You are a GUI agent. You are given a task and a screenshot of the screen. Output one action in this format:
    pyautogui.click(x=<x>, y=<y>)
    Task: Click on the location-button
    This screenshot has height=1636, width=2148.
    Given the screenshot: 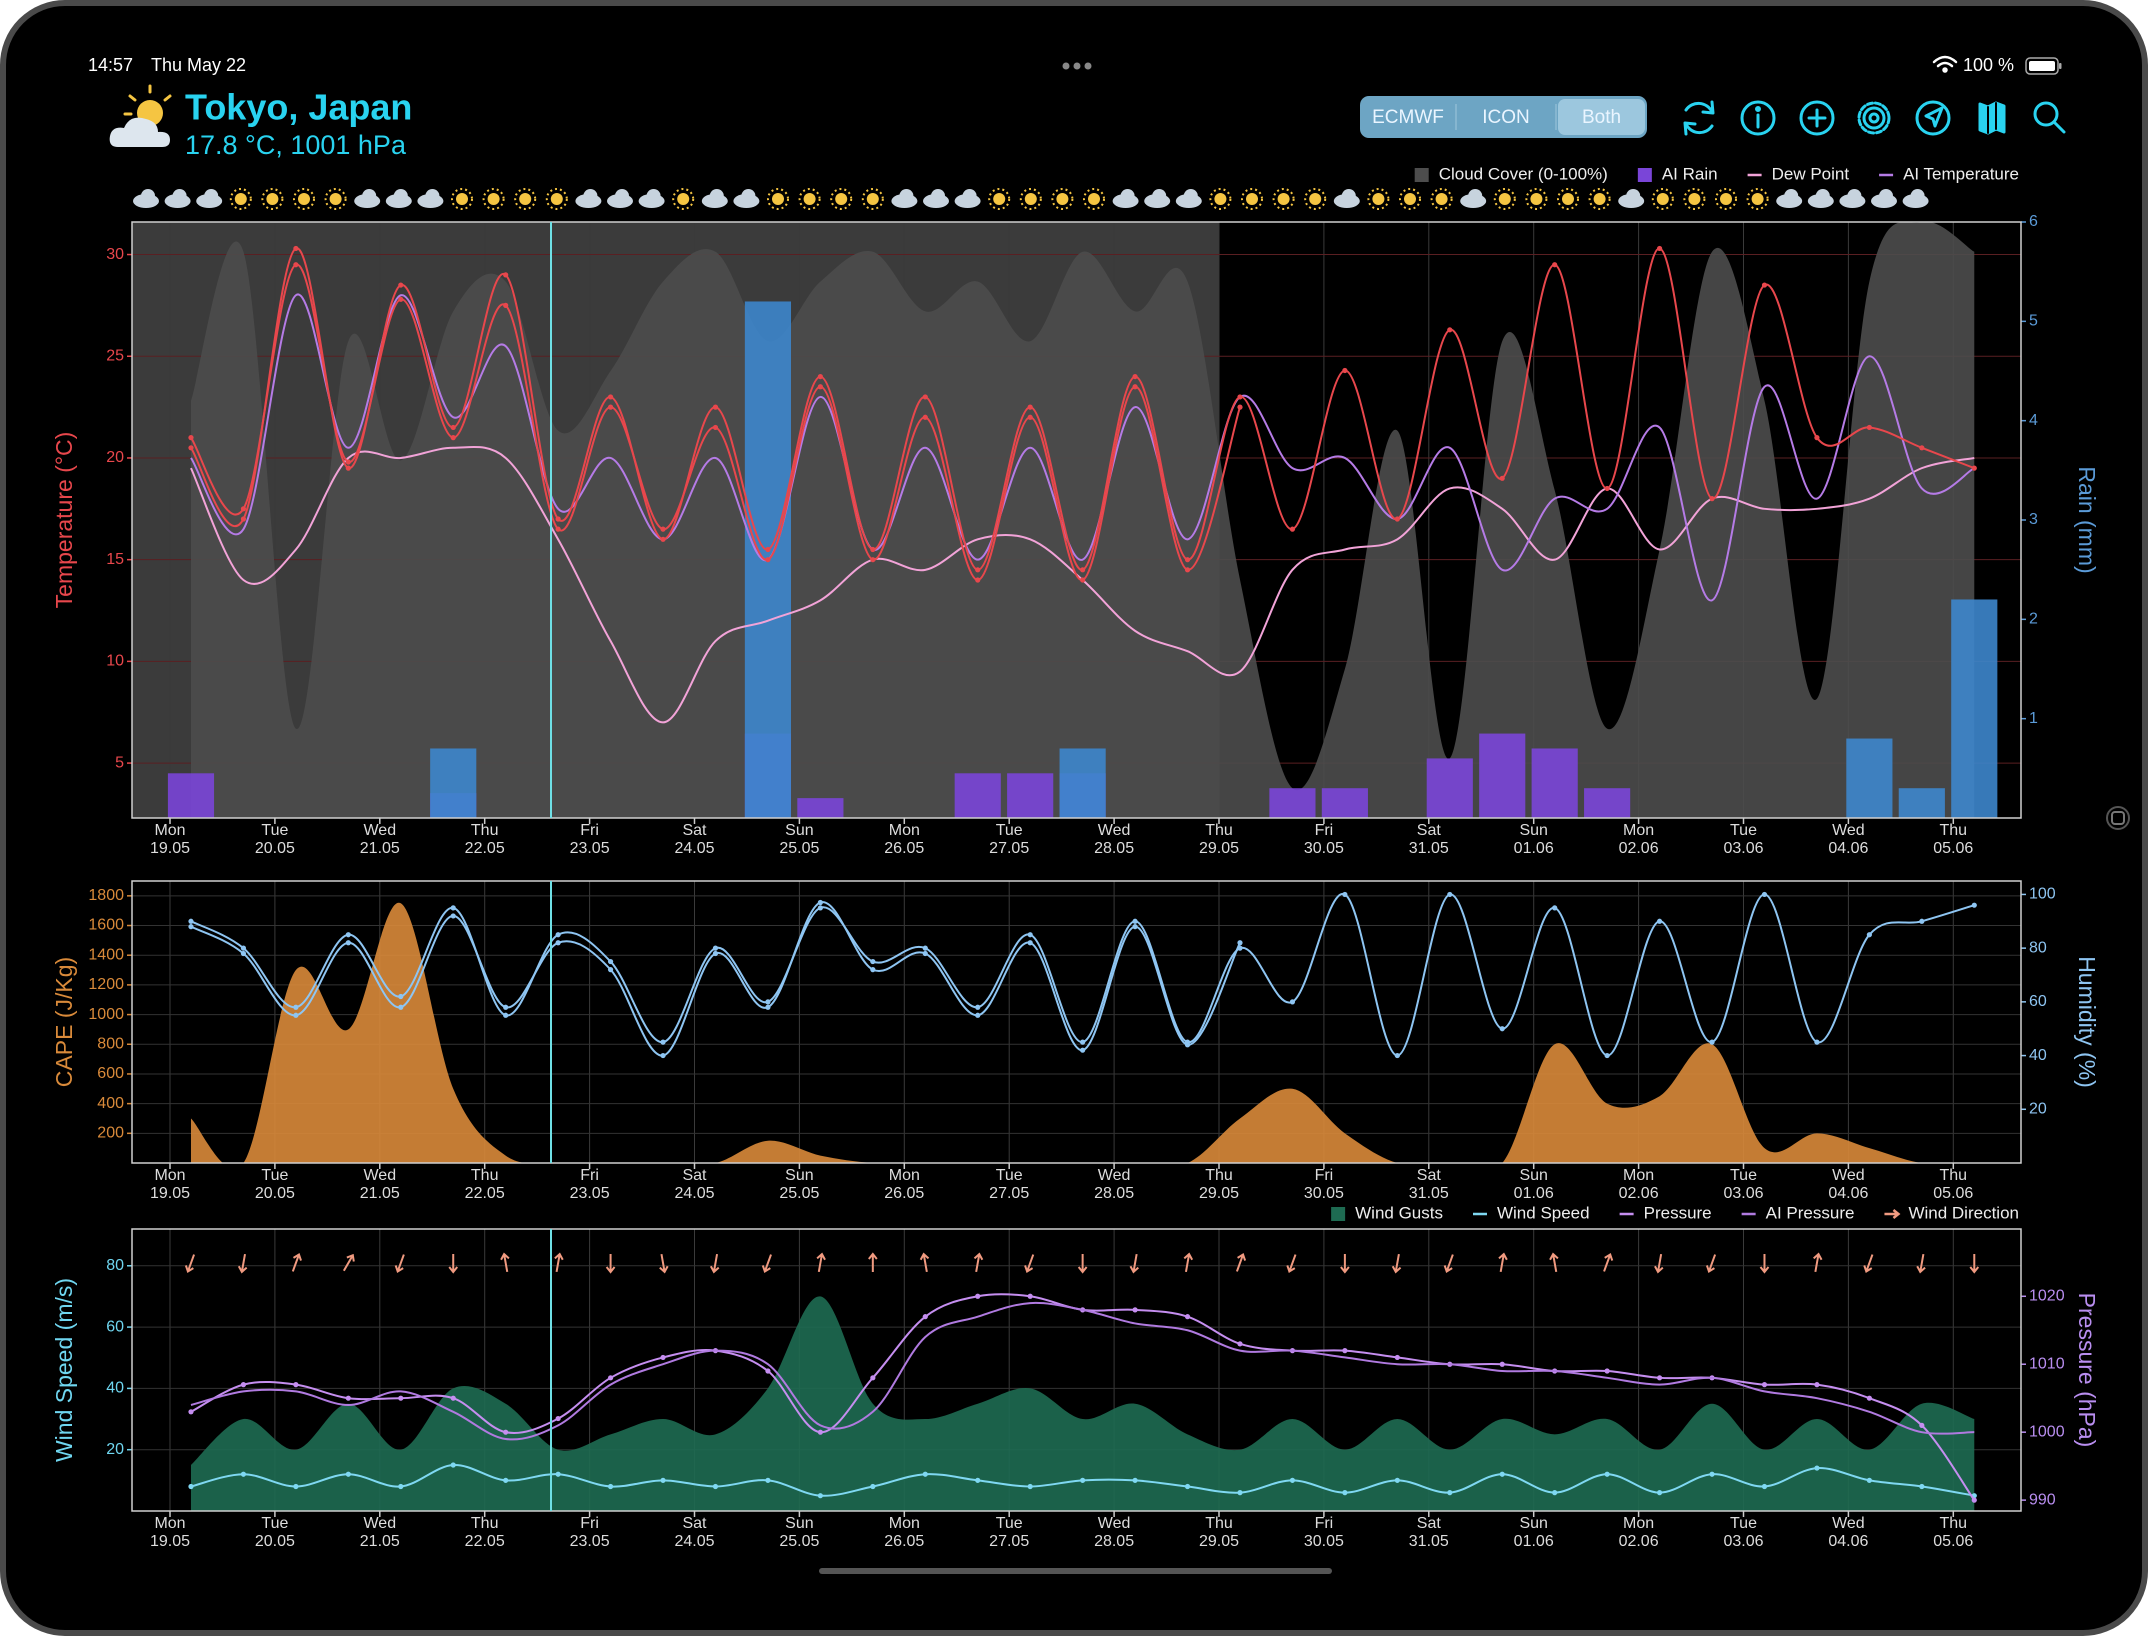 What is the action you would take?
    pyautogui.click(x=1933, y=118)
    